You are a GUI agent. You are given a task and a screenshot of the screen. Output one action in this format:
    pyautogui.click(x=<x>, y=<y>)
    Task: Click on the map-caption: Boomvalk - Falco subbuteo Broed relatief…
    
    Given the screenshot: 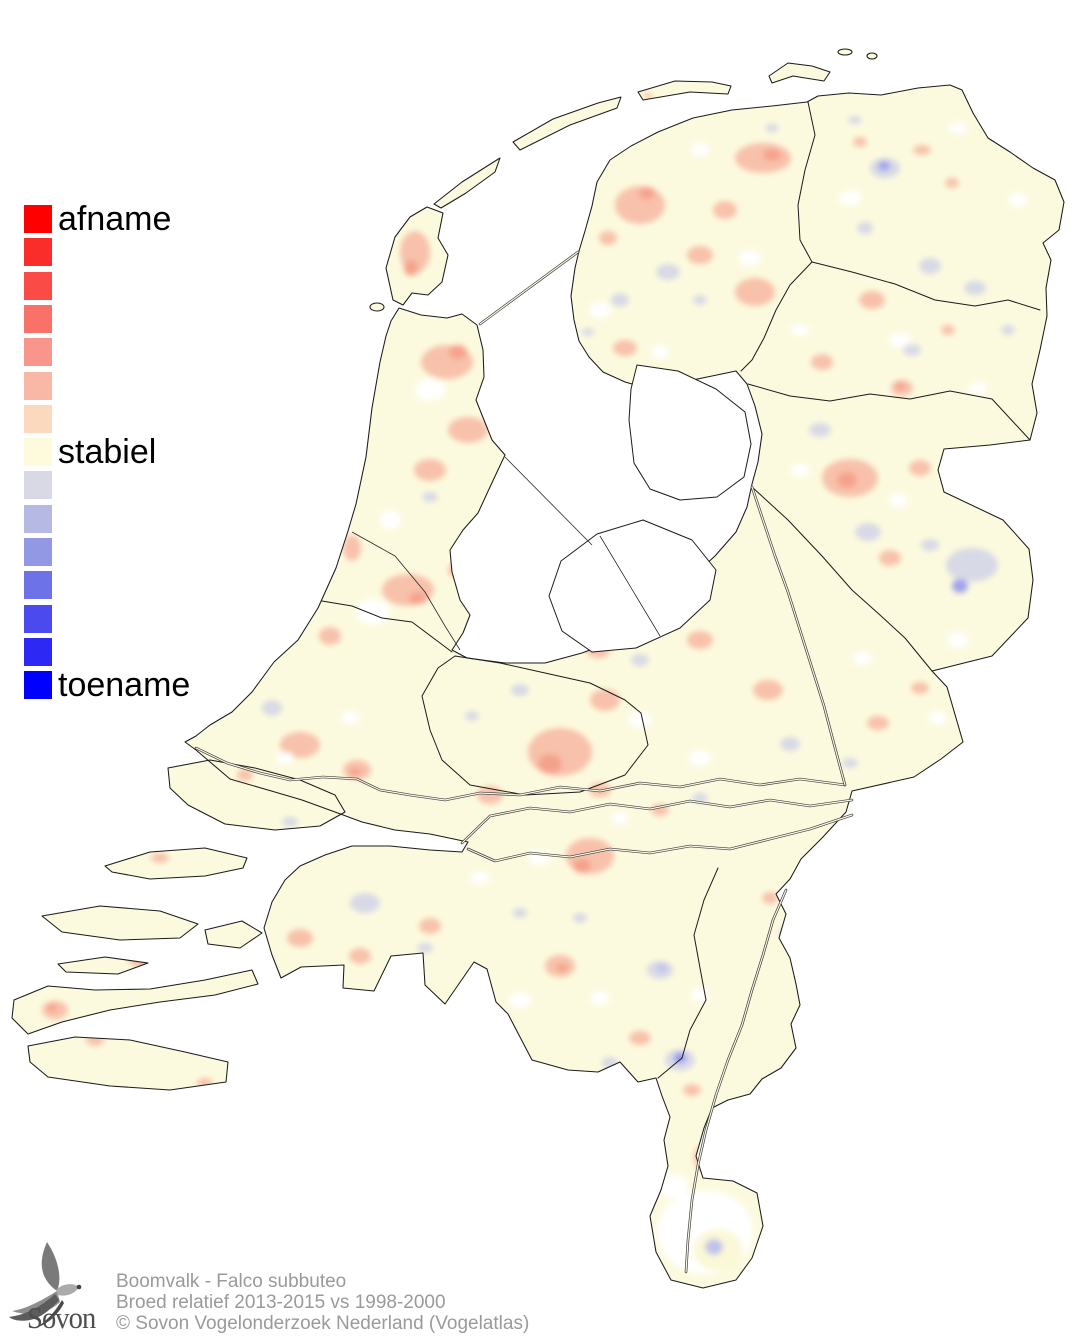 What is the action you would take?
    pyautogui.click(x=322, y=1302)
    